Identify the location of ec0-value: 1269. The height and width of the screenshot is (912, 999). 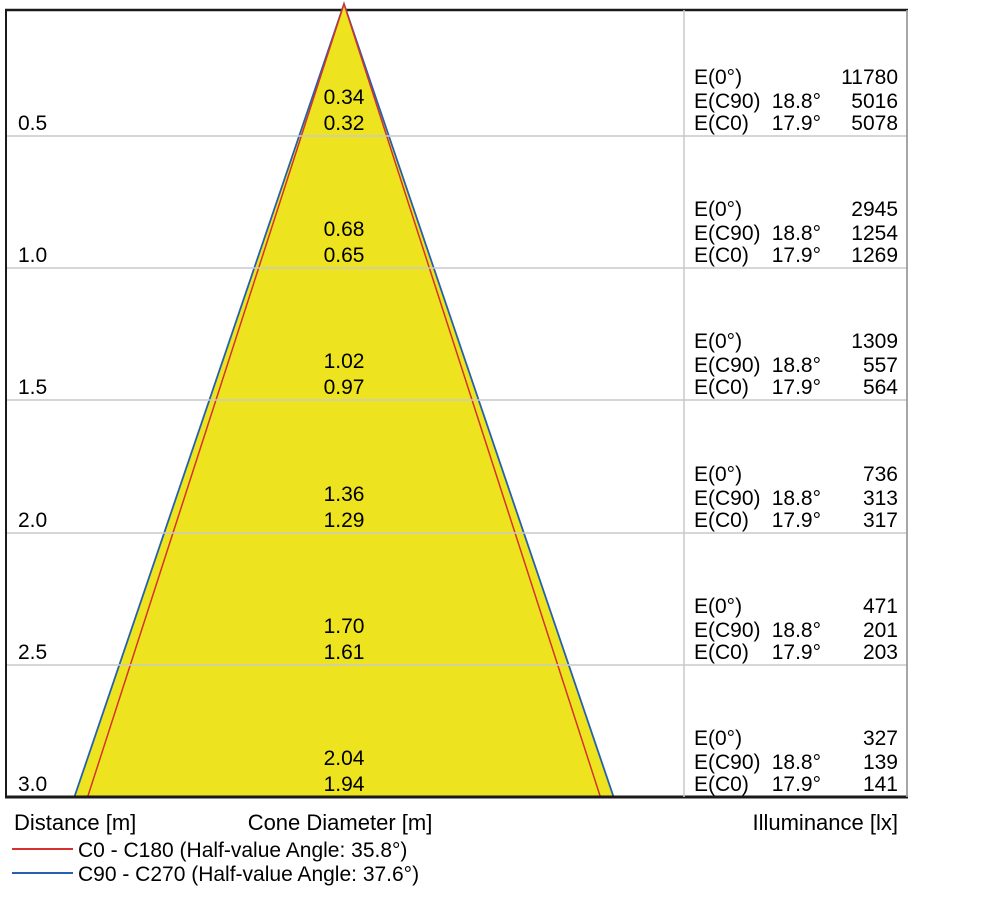
(874, 255).